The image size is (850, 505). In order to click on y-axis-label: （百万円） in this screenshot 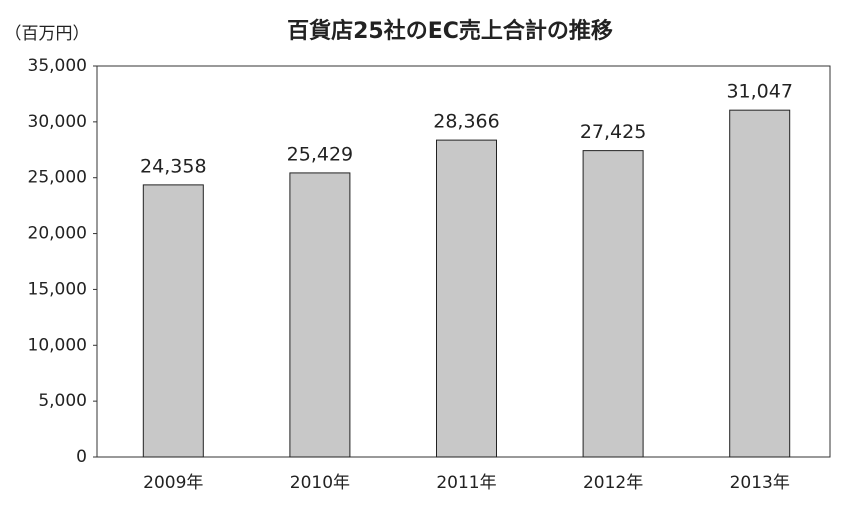, I will do `click(47, 34)`.